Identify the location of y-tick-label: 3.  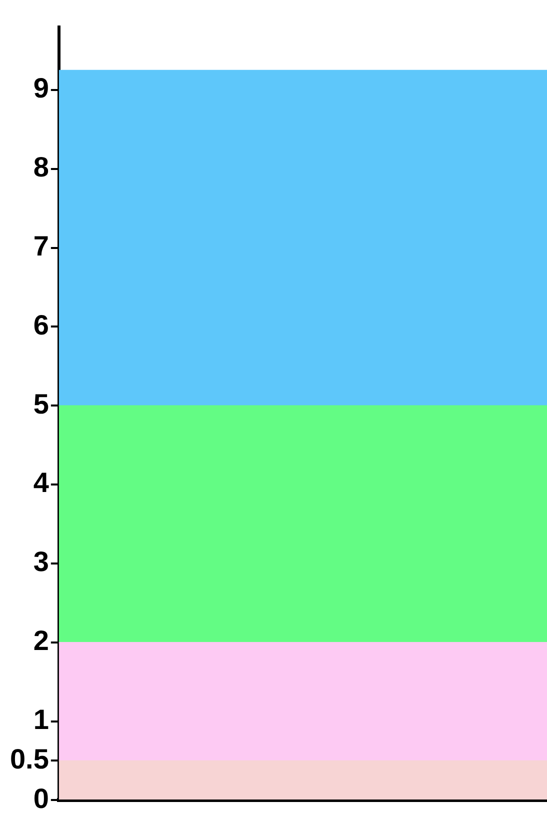
(41, 562).